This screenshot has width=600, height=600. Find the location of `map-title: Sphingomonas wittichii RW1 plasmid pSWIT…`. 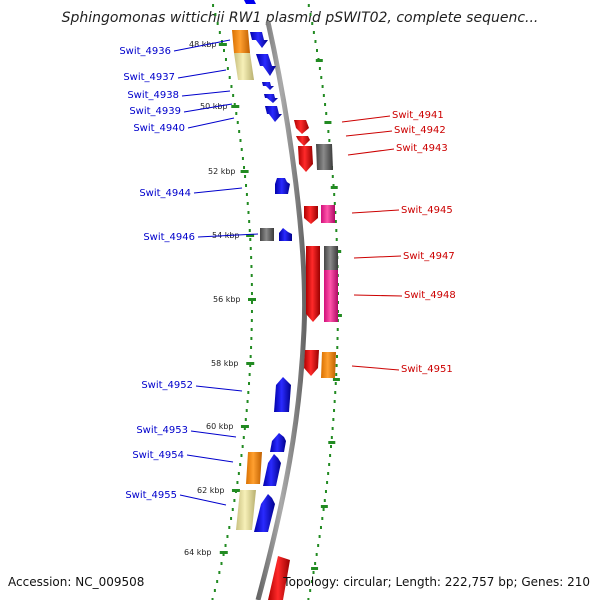

map-title: Sphingomonas wittichii RW1 plasmid pSWIT… is located at coordinates (300, 18).